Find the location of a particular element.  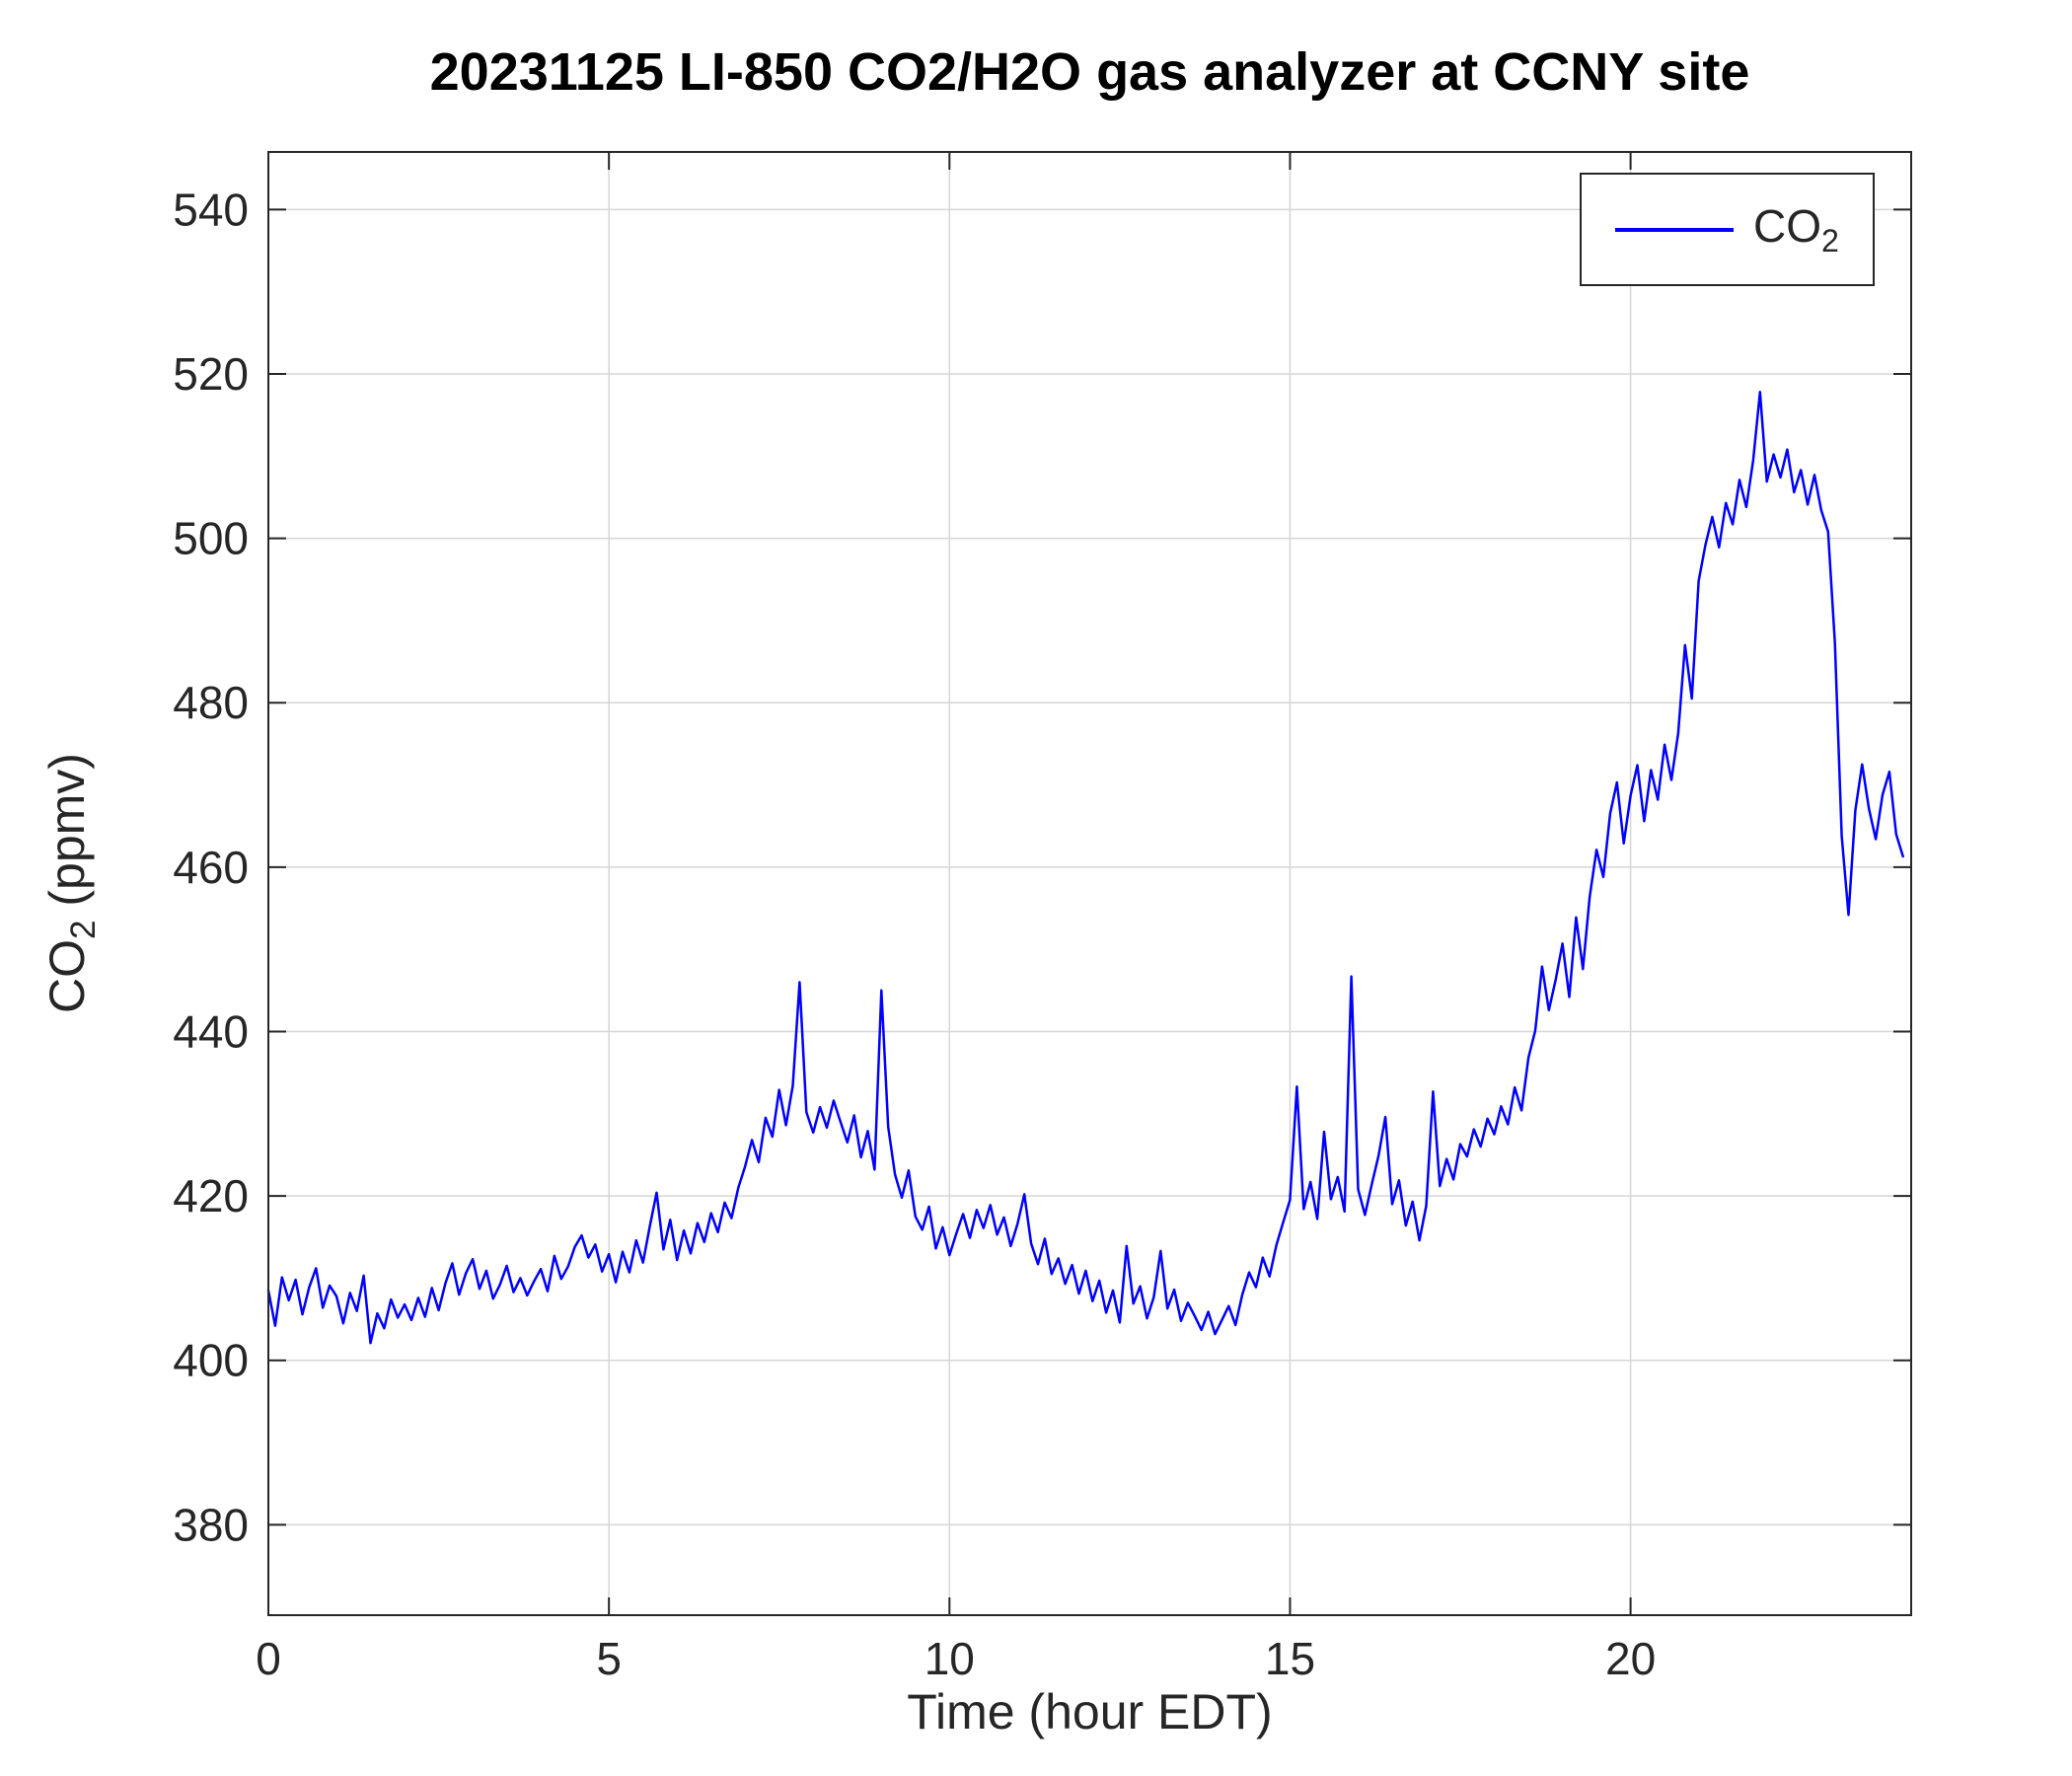

legend: CO2 is located at coordinates (1728, 230).